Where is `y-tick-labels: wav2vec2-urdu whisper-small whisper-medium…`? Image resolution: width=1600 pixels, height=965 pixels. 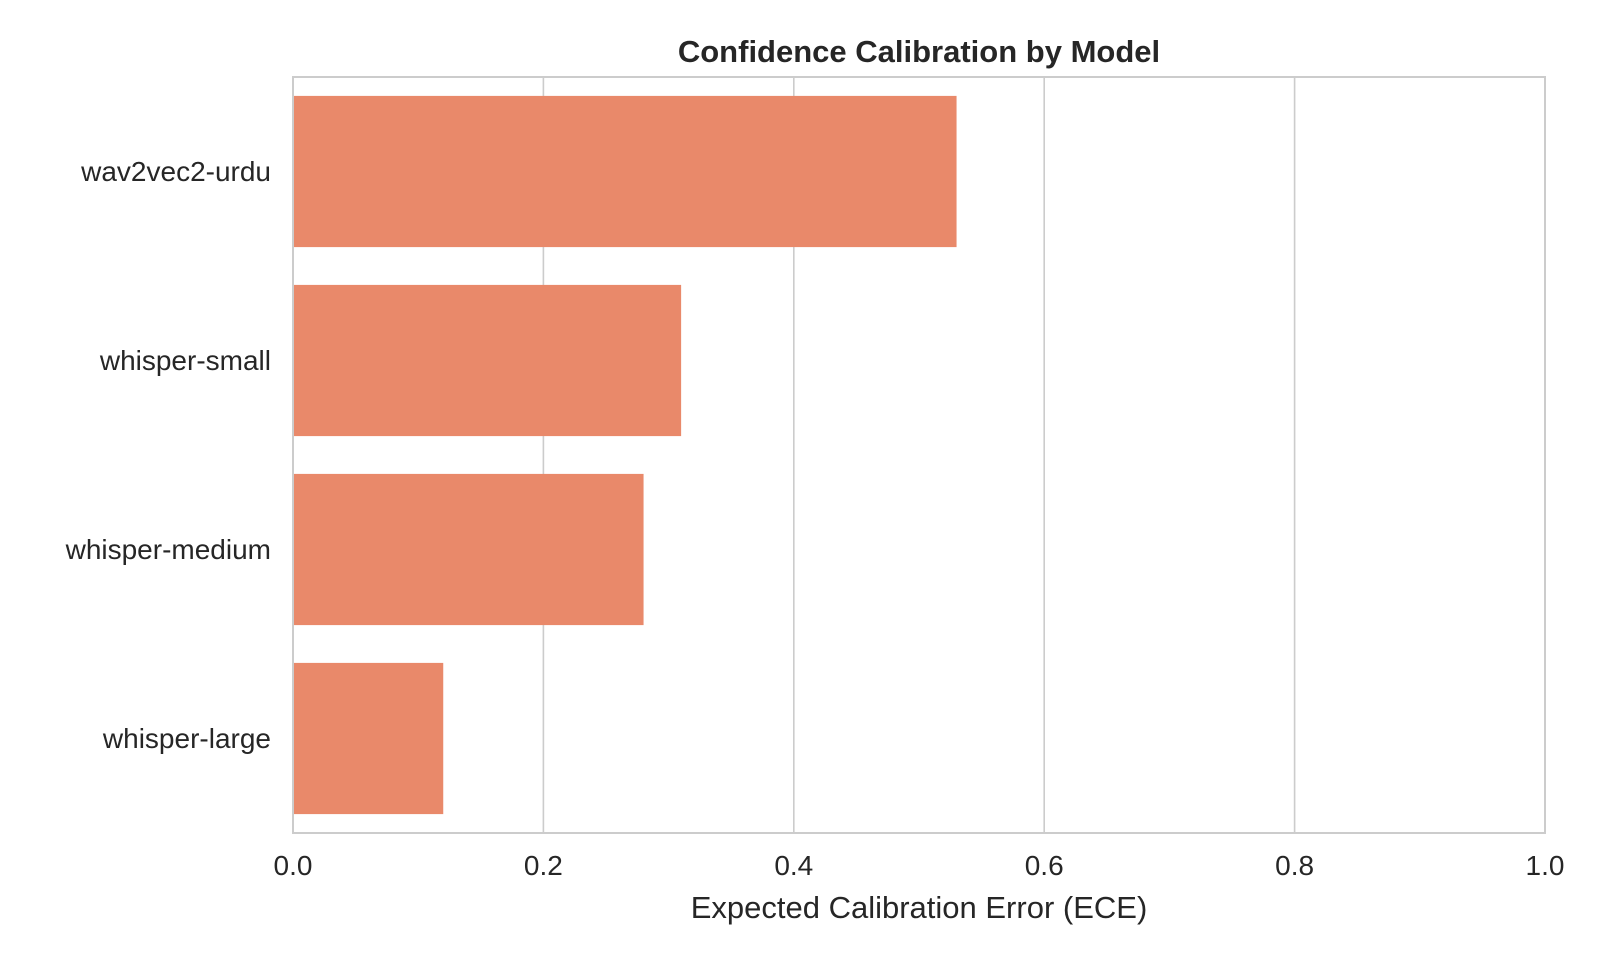
y-tick-labels: wav2vec2-urdu whisper-small whisper-medium… is located at coordinates (168, 455).